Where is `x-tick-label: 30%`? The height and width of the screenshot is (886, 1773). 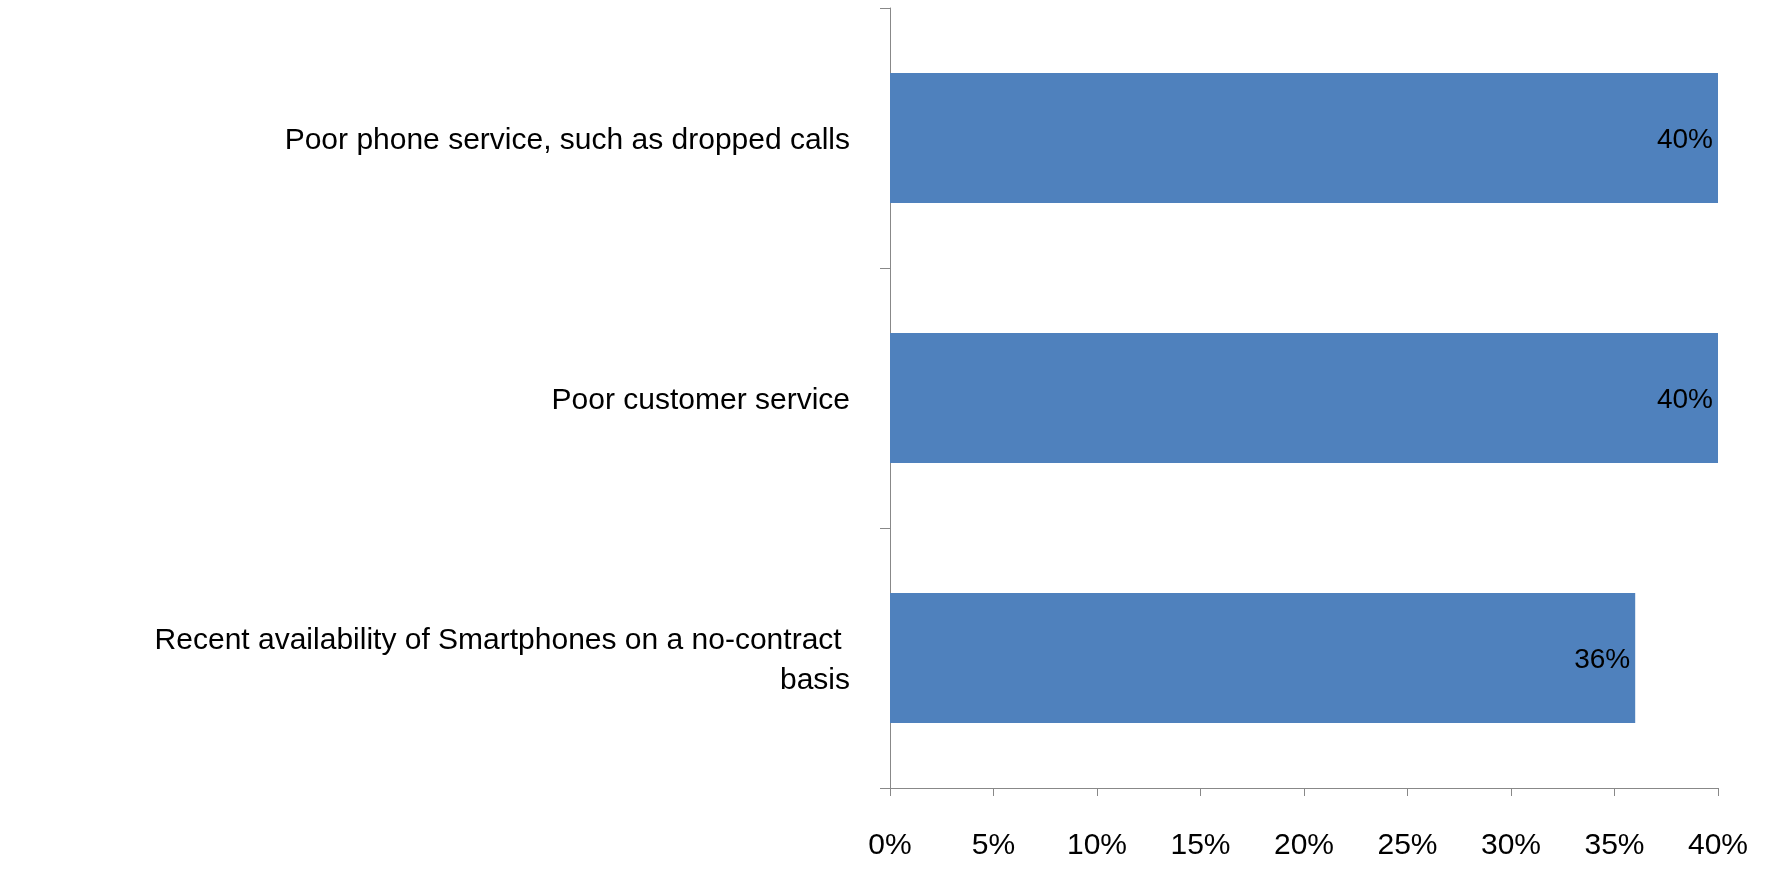 x-tick-label: 30% is located at coordinates (1511, 843).